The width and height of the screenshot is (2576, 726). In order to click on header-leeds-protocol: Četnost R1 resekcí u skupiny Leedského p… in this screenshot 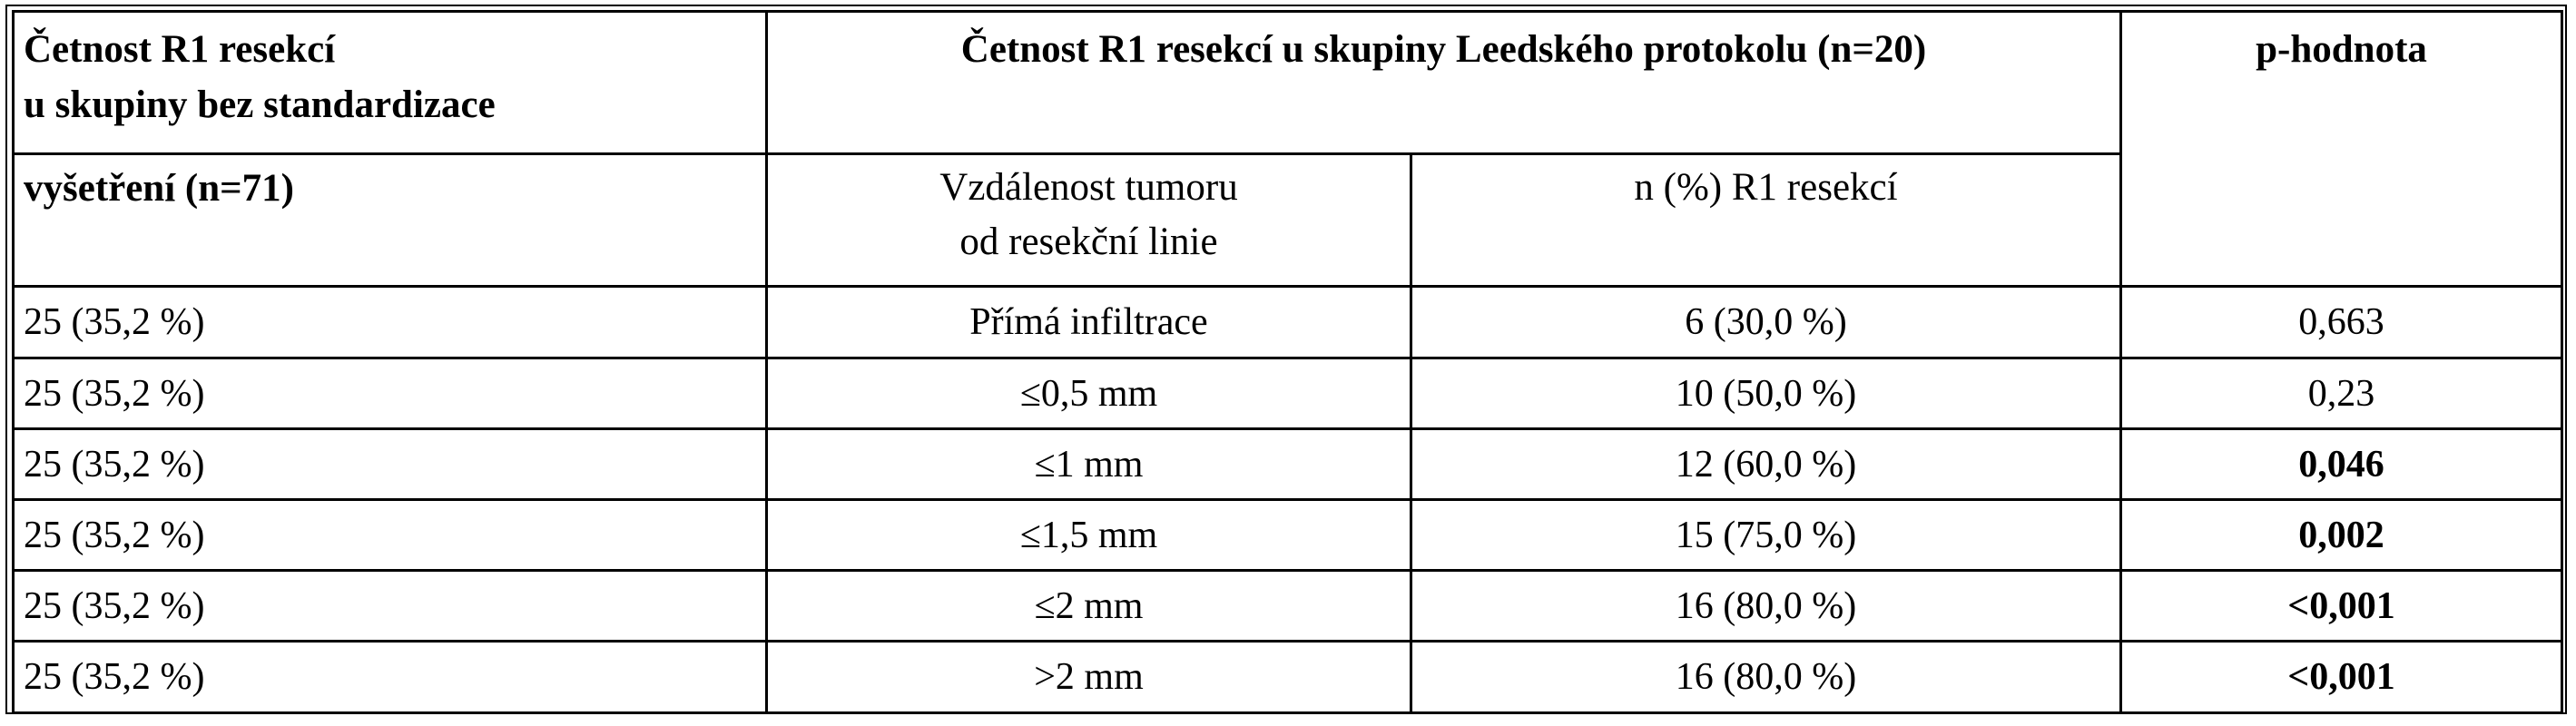, I will do `click(1443, 82)`.